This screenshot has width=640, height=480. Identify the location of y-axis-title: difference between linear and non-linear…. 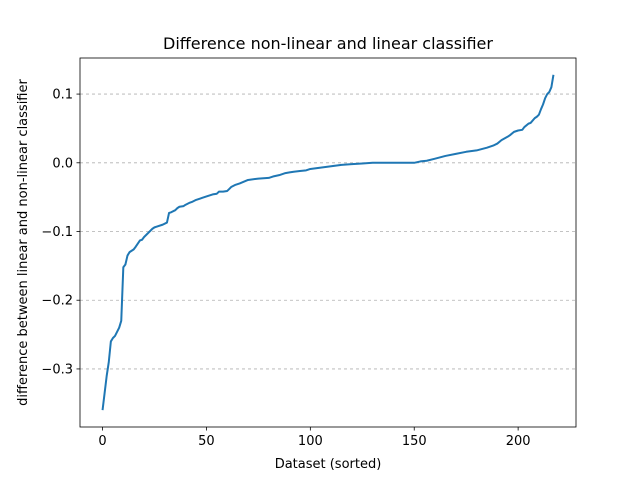
(23, 242).